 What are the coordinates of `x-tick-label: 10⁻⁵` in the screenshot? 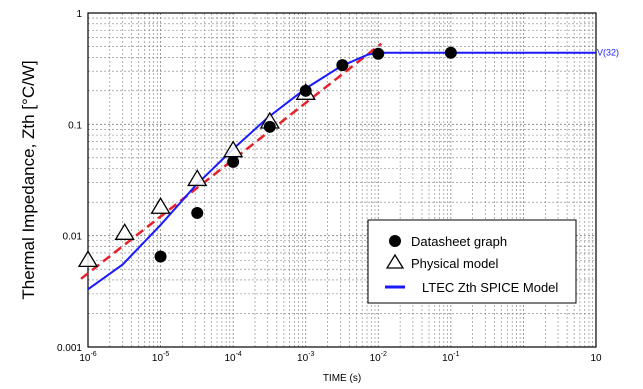 It's located at (160, 357).